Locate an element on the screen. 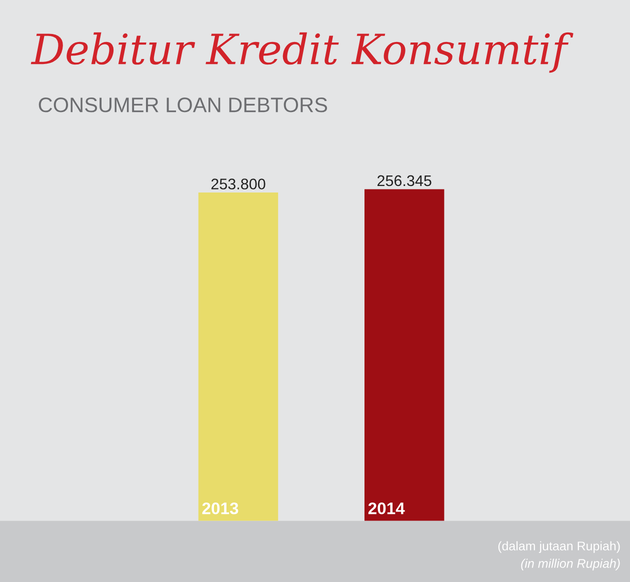  x-tick-label: 2013 is located at coordinates (220, 508).